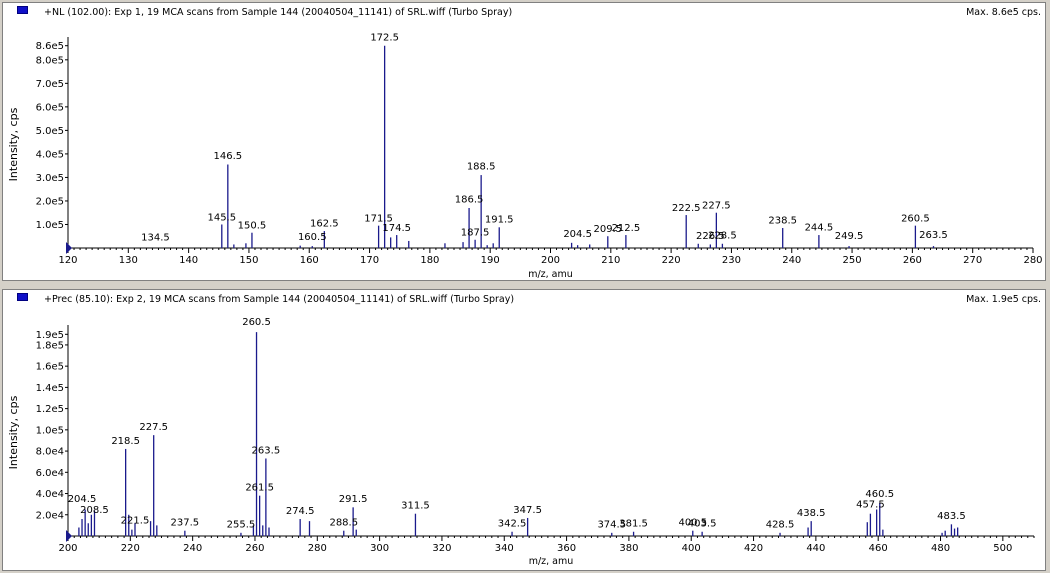  I want to click on peak-label: 274.5, so click(300, 511).